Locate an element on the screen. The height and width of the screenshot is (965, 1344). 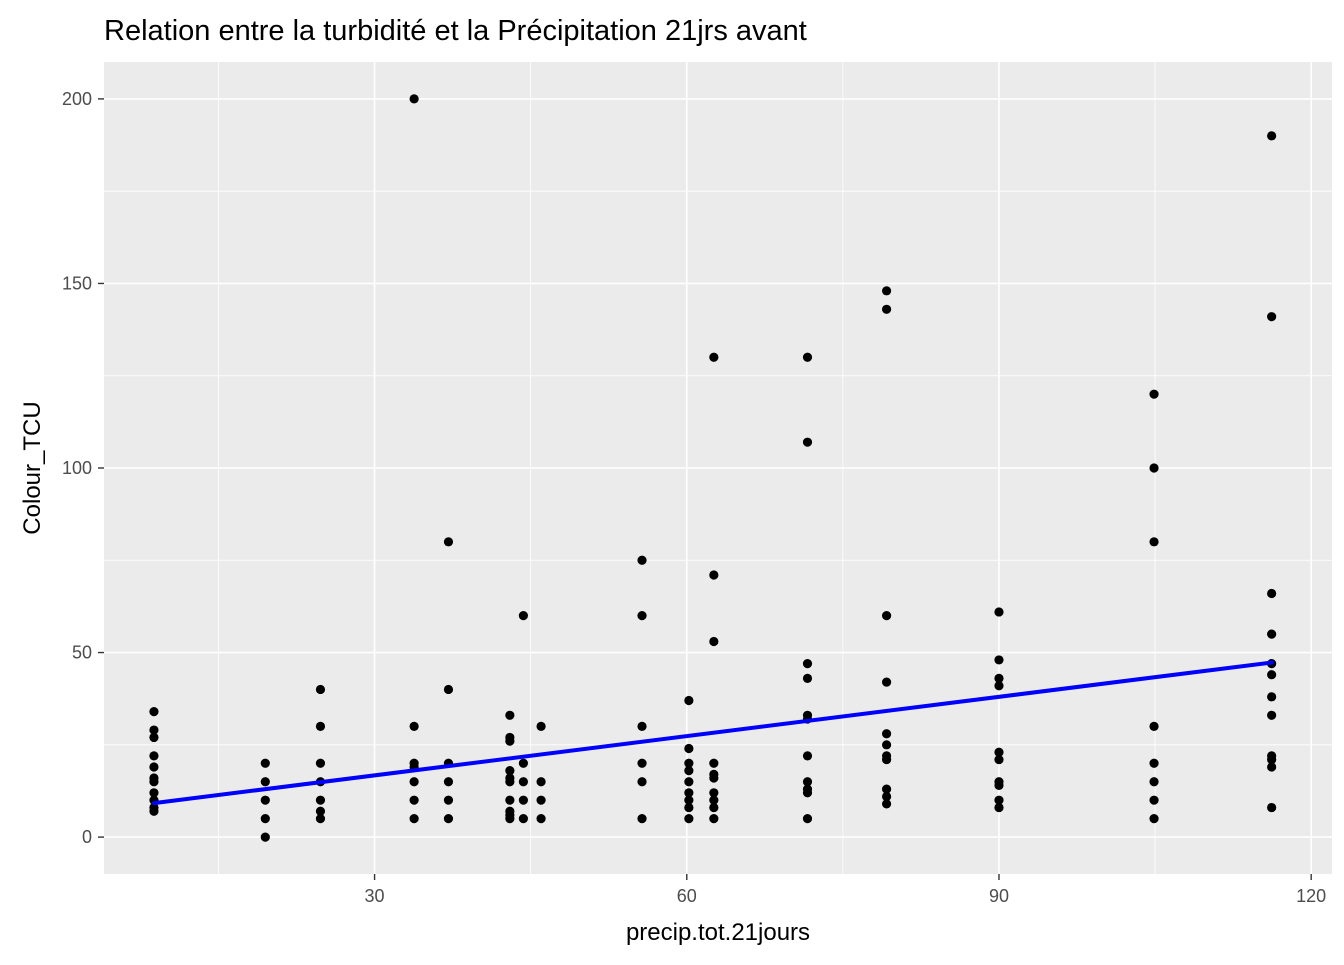
trend-line is located at coordinates (712, 733).